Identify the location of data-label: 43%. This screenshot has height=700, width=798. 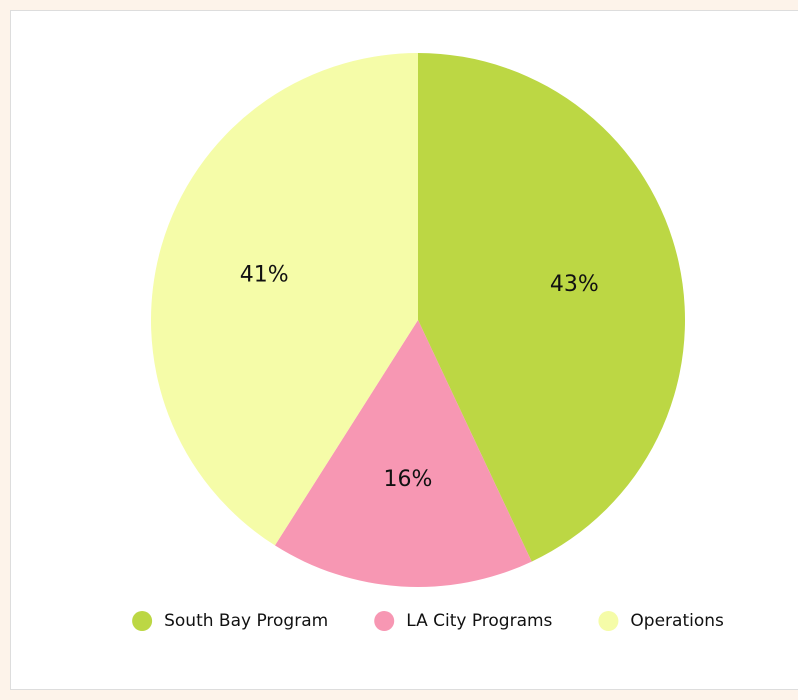
(574, 284).